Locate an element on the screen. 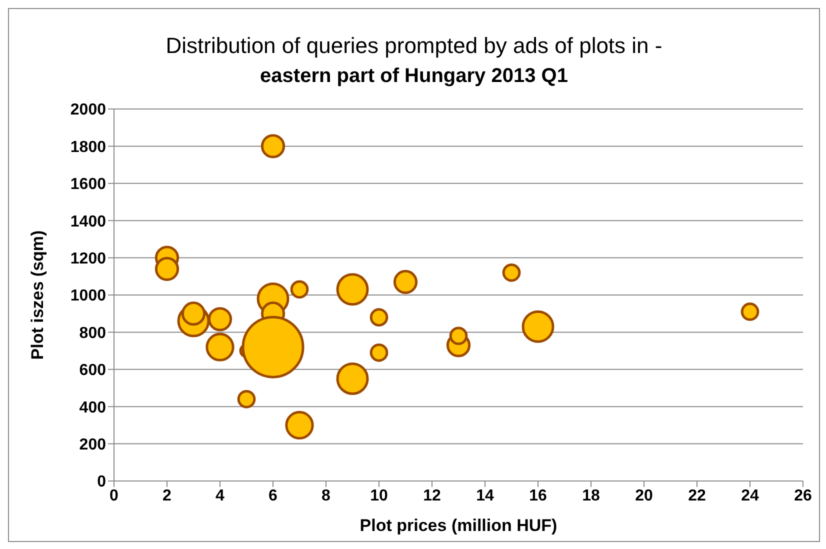  x-axis-title: Plot prices (million HUF) is located at coordinates (459, 525).